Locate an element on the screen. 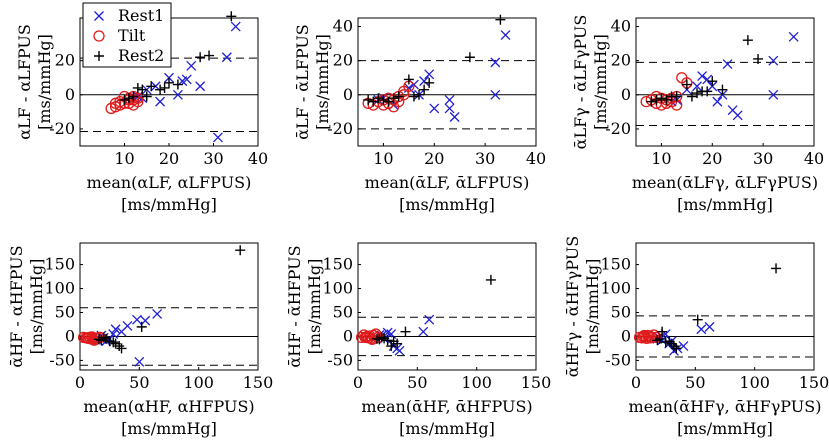 The width and height of the screenshot is (829, 442). y-axis-label: ᾱHF - αHFPUS is located at coordinates (16, 306).